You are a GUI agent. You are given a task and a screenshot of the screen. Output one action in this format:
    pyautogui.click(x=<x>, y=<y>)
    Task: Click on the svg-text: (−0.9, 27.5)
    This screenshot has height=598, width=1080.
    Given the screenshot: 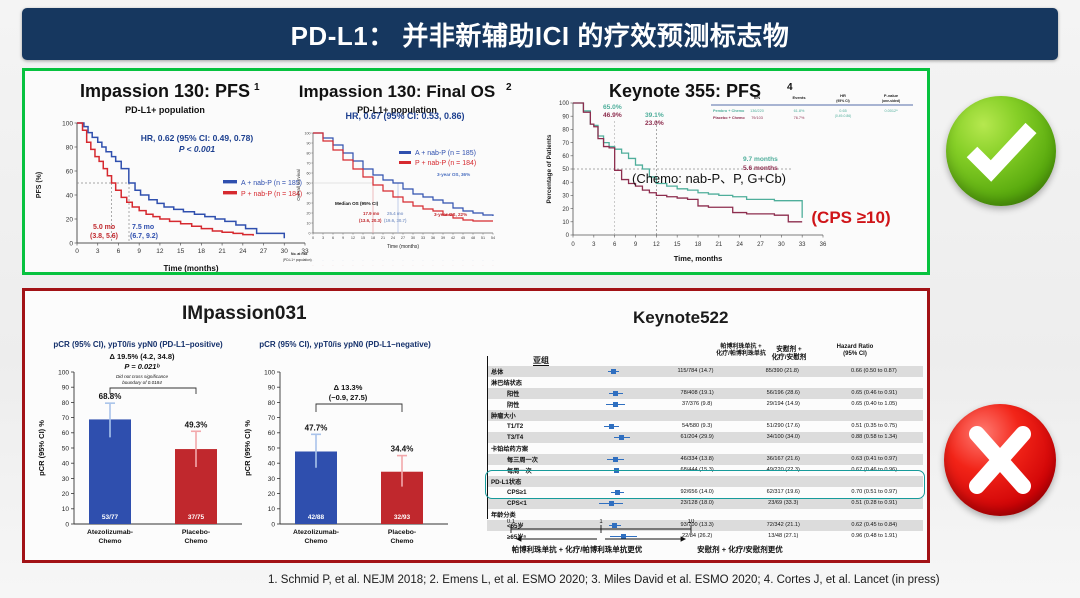 What is the action you would take?
    pyautogui.click(x=348, y=397)
    